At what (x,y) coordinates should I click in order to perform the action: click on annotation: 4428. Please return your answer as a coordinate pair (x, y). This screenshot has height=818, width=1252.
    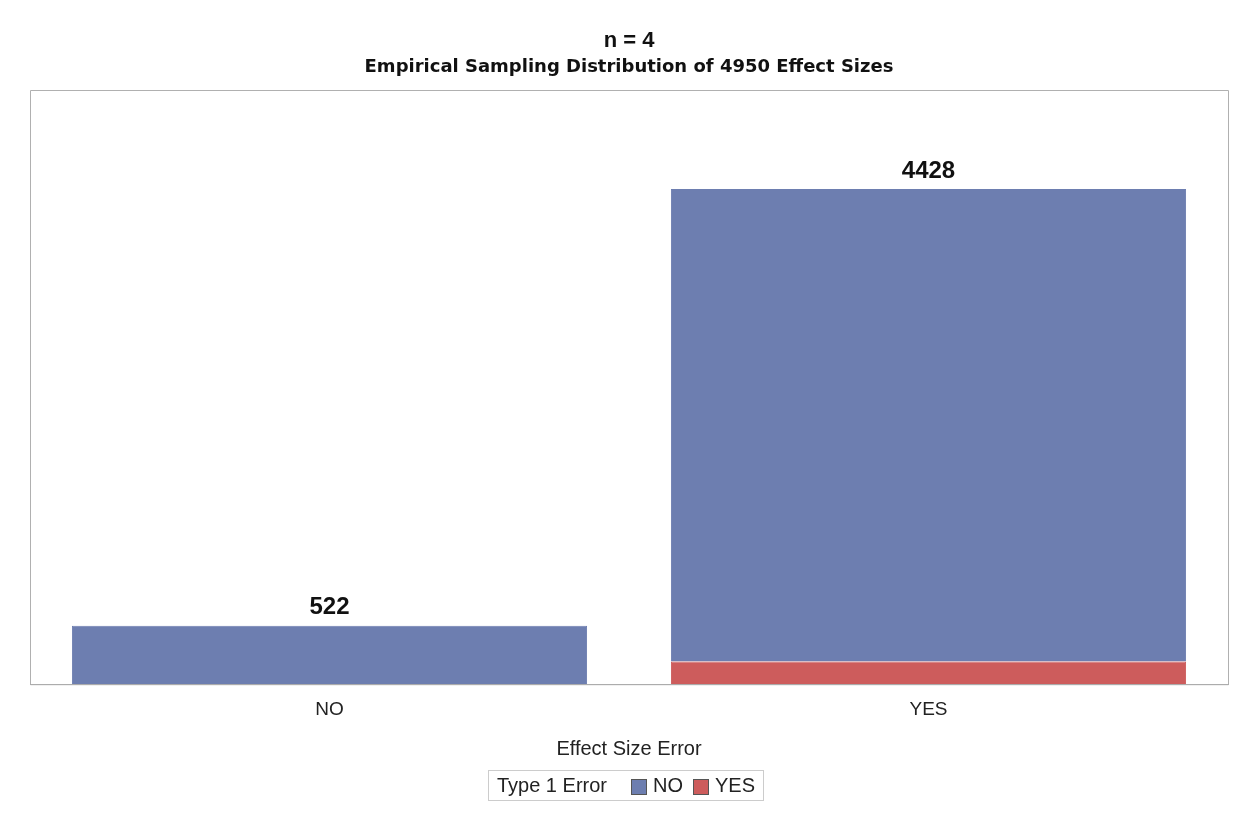
    Looking at the image, I should click on (928, 169).